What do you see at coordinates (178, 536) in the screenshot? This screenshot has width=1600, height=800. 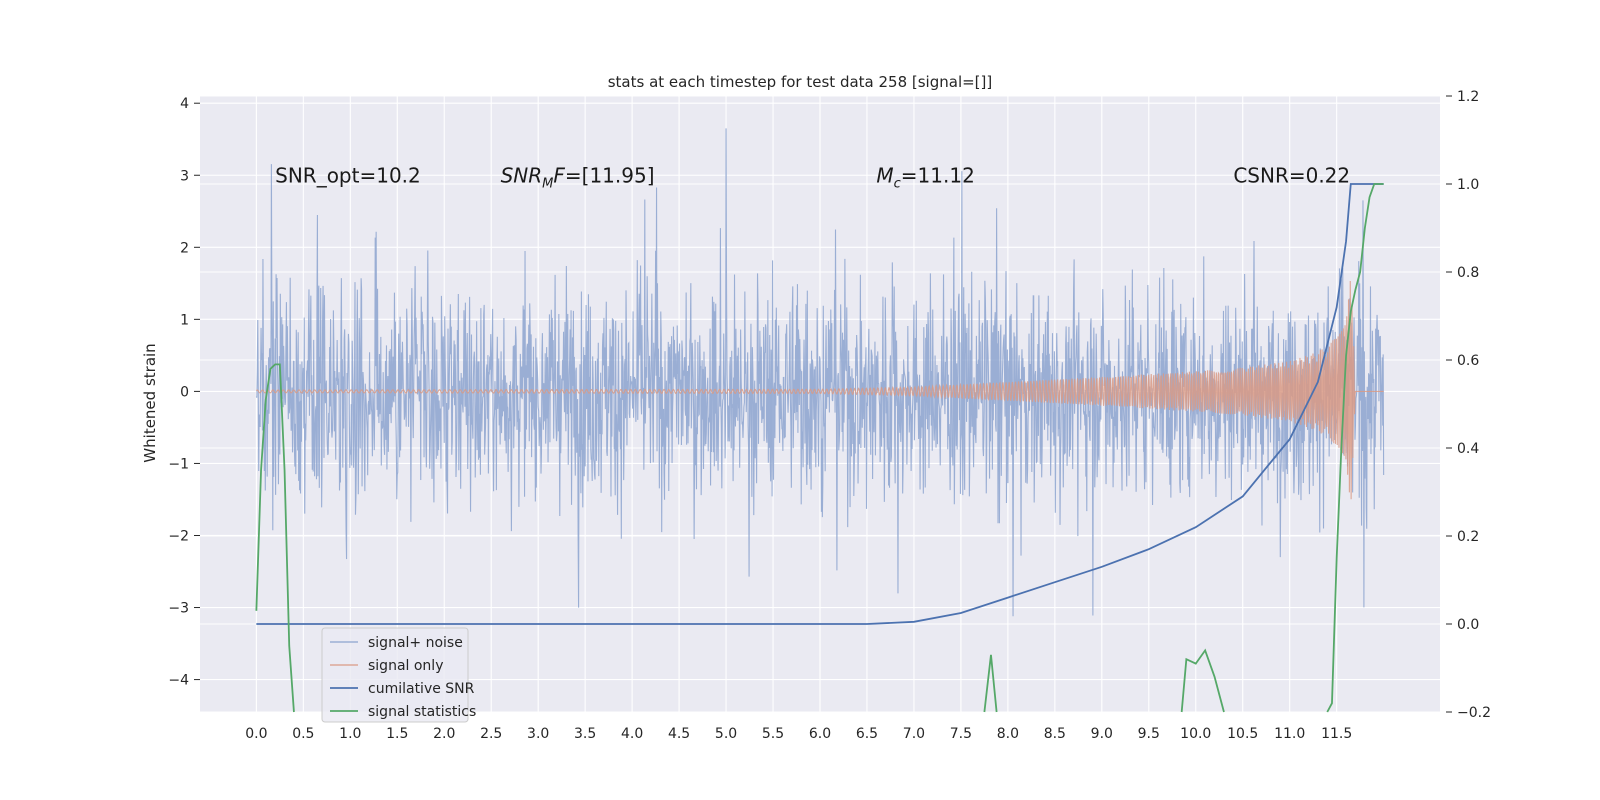 I see `y-tick-label: −2` at bounding box center [178, 536].